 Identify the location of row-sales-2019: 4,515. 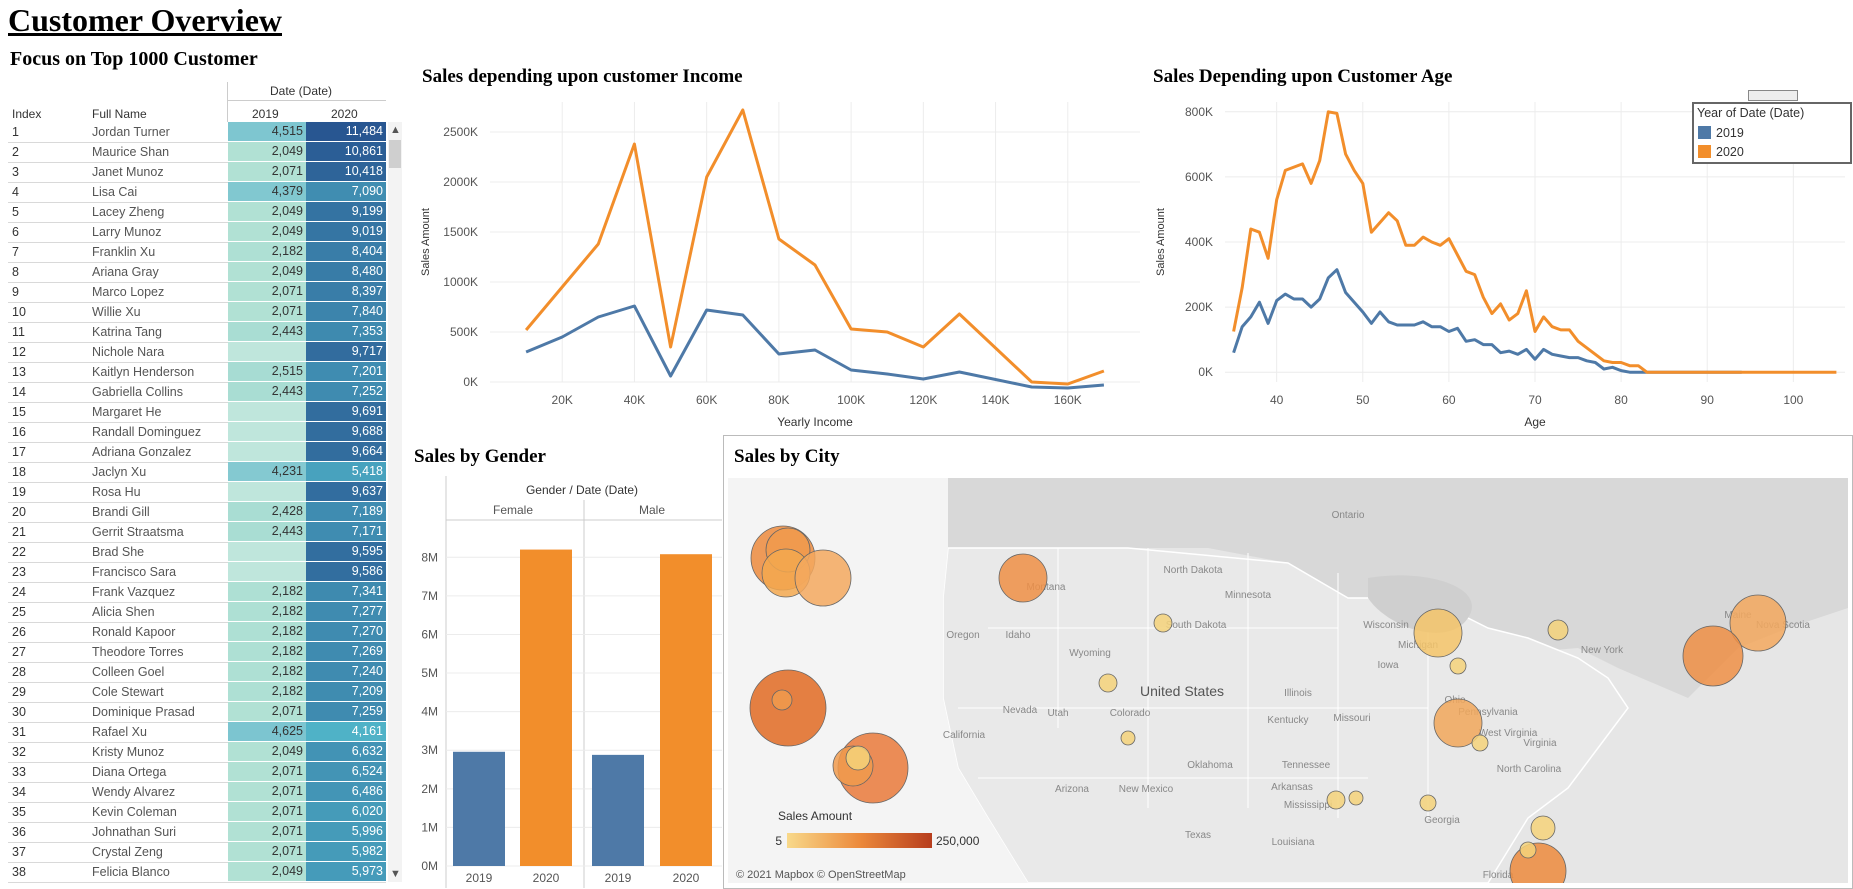
(267, 131).